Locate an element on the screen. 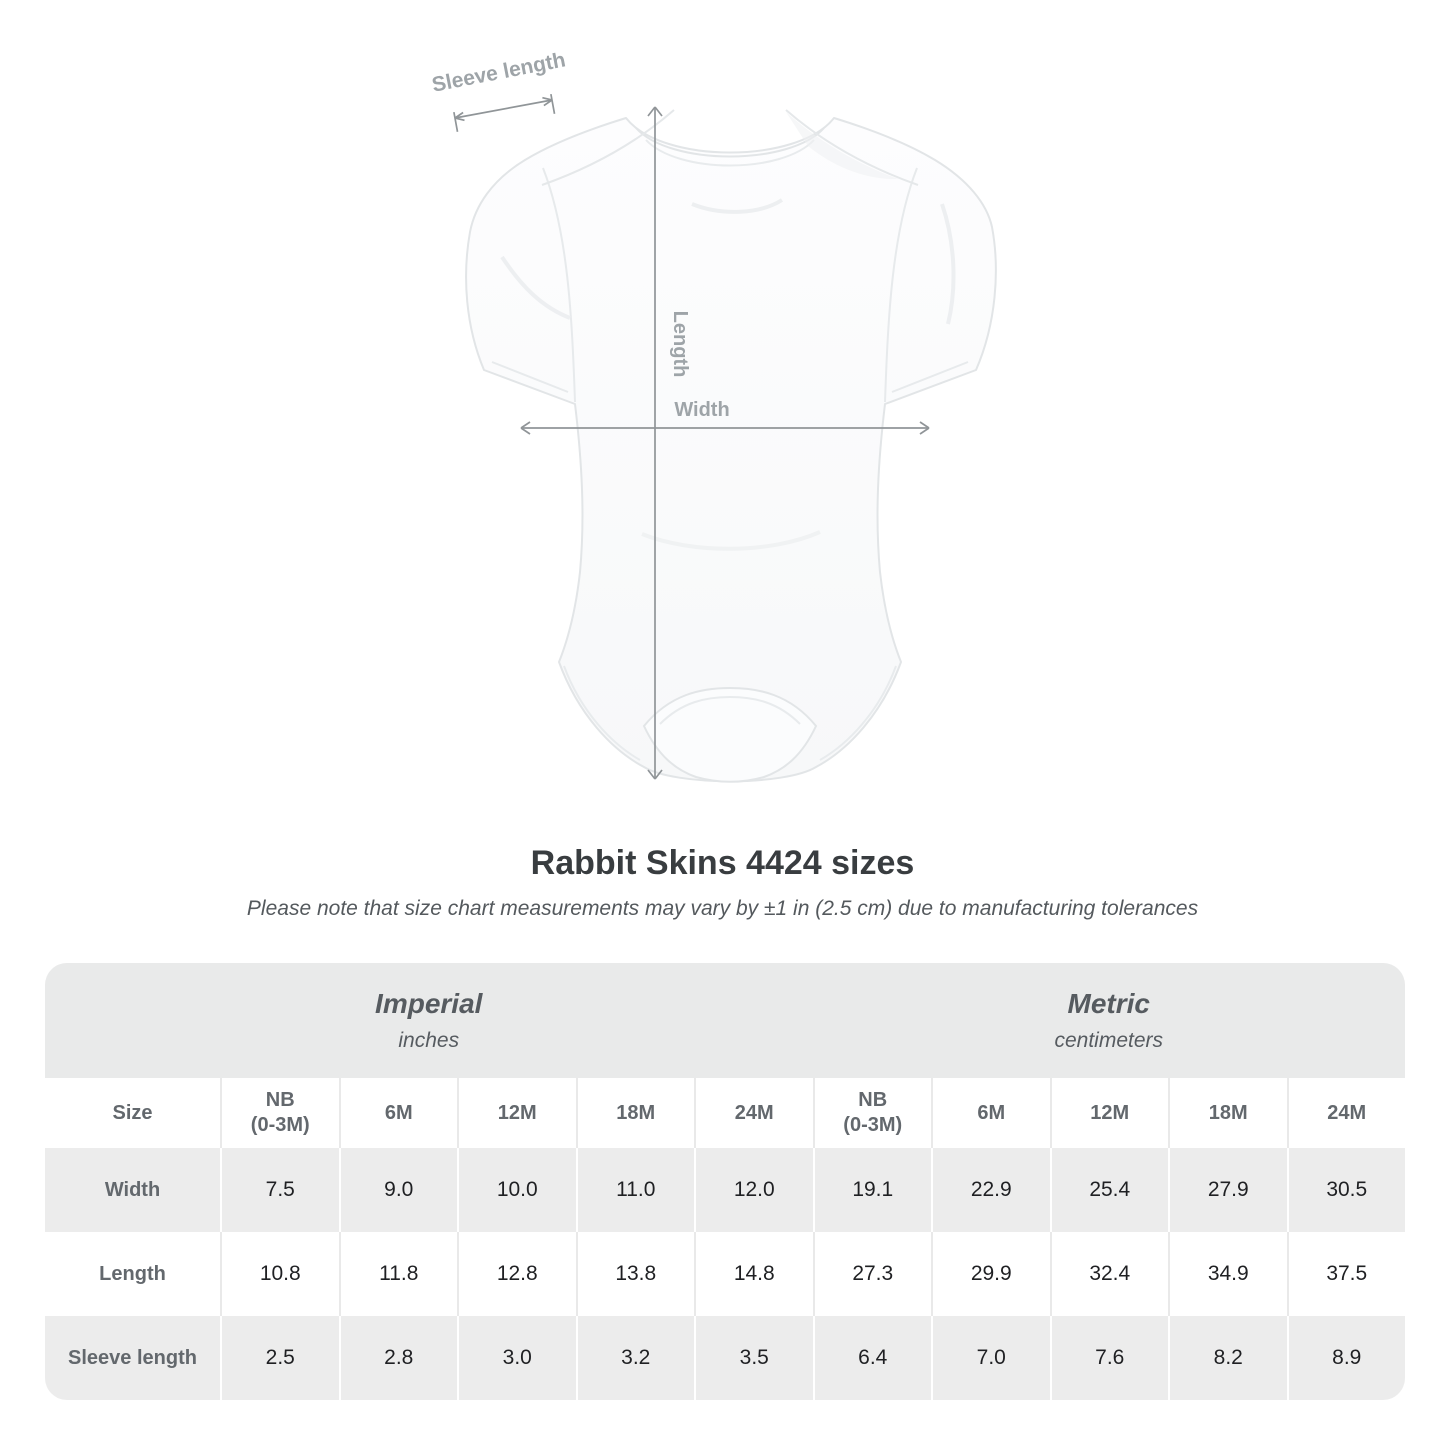 This screenshot has width=1445, height=1445. imperial-group-header: Imperial inches is located at coordinates (429, 1020).